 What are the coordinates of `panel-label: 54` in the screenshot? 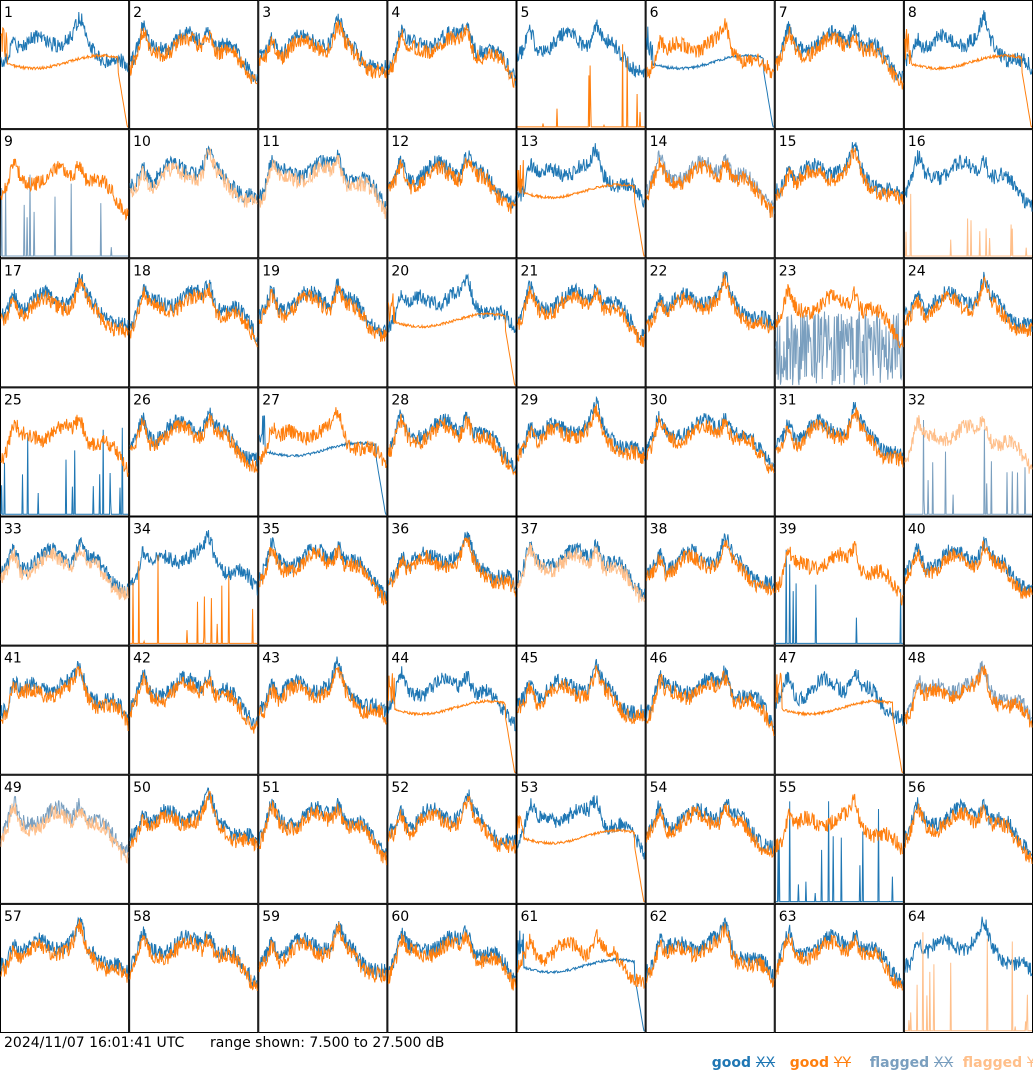 It's located at (659, 788).